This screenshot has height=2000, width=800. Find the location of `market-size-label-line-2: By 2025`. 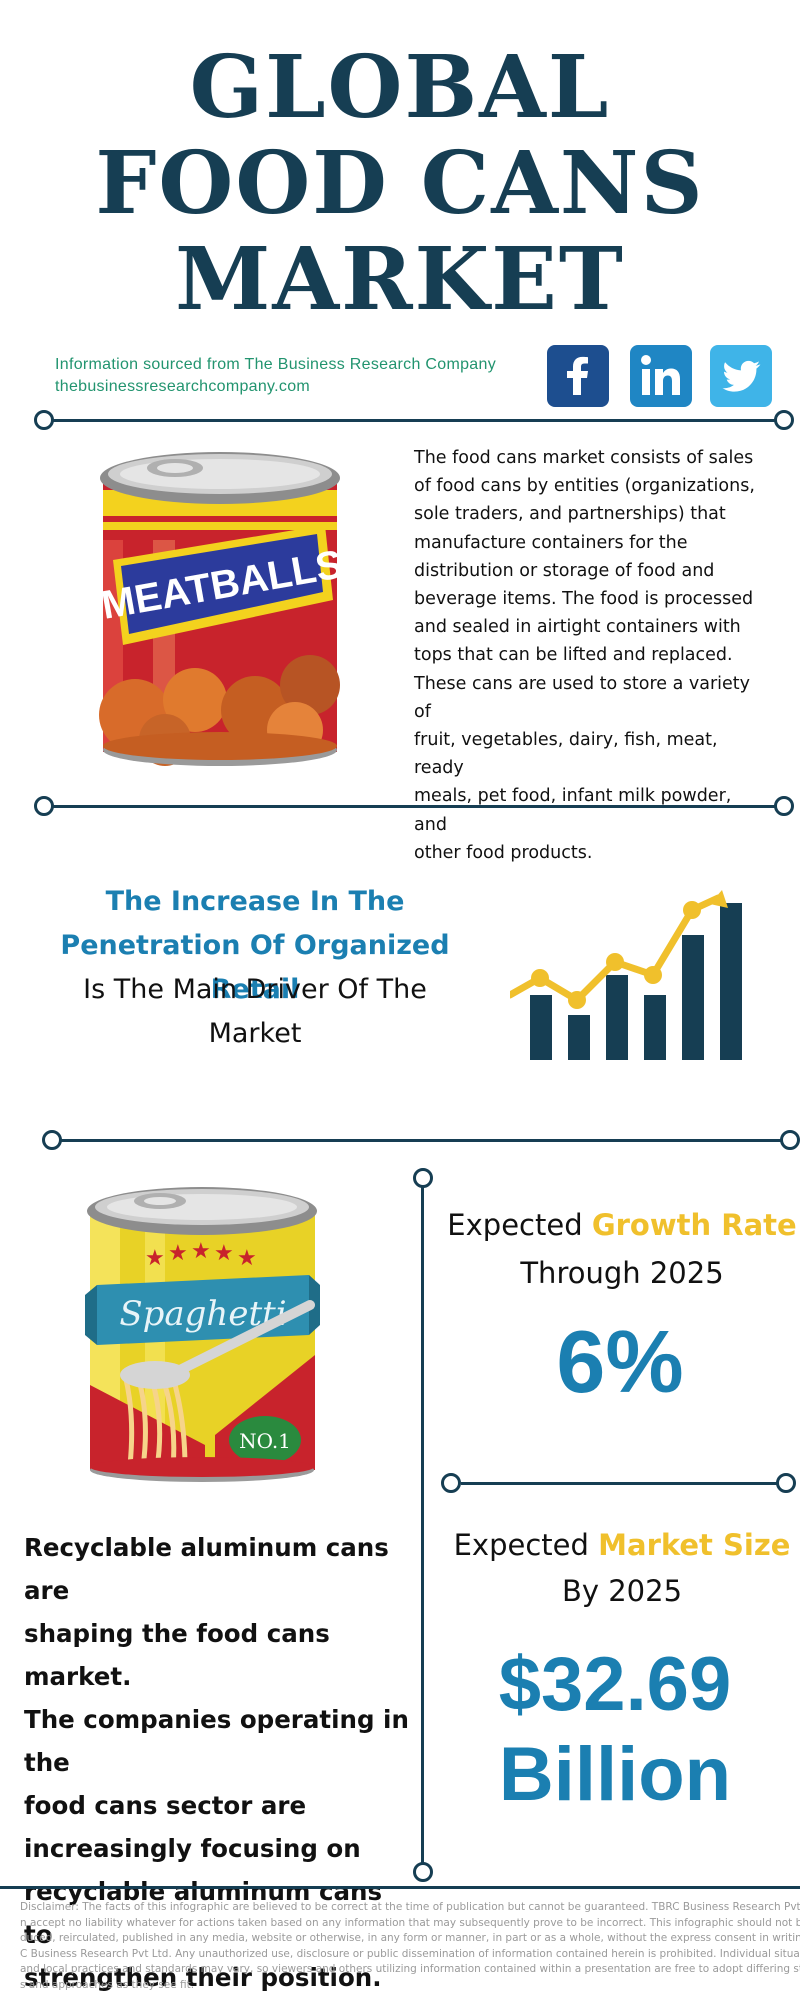

market-size-label-line-2: By 2025 is located at coordinates (622, 1591).